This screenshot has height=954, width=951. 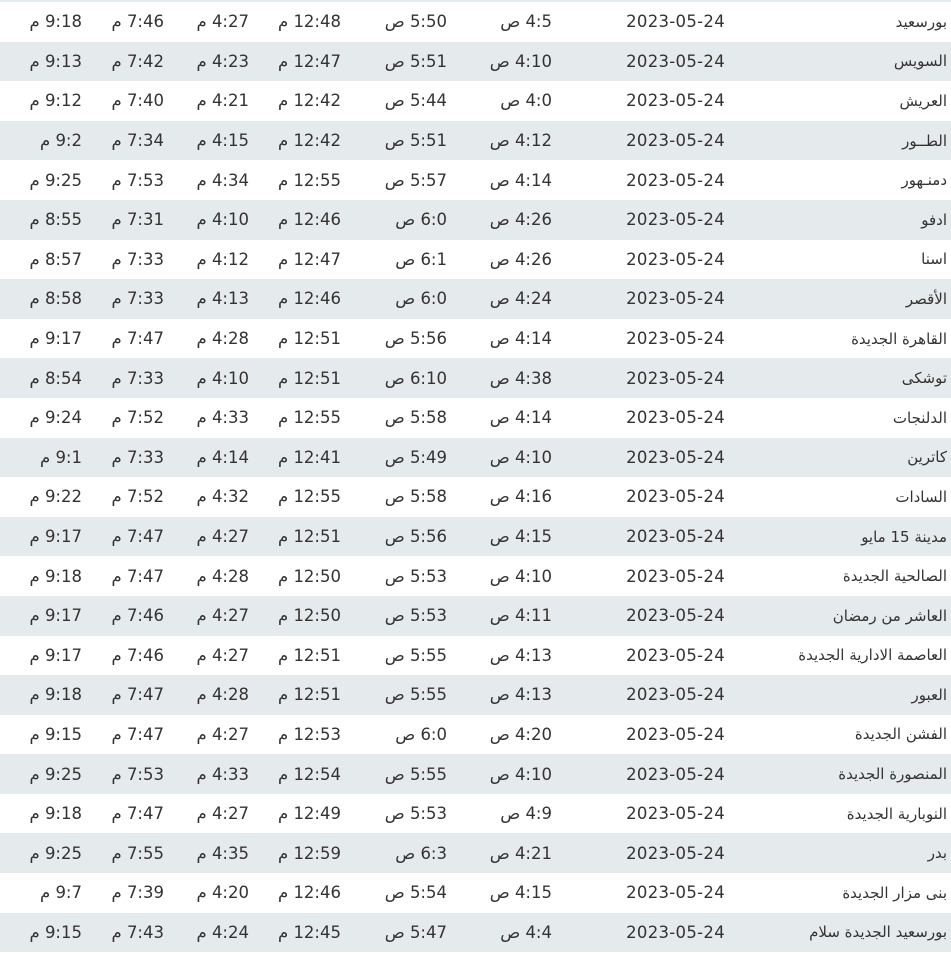 I want to click on asr-text: 4:10 م, so click(x=222, y=220).